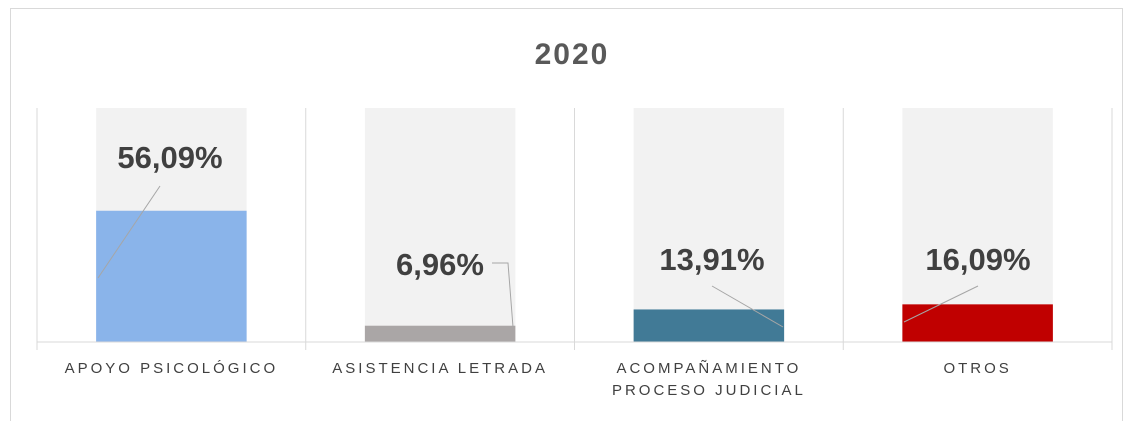 The width and height of the screenshot is (1135, 421). Describe the element at coordinates (977, 368) in the screenshot. I see `x-tick-label: OTROS` at that location.